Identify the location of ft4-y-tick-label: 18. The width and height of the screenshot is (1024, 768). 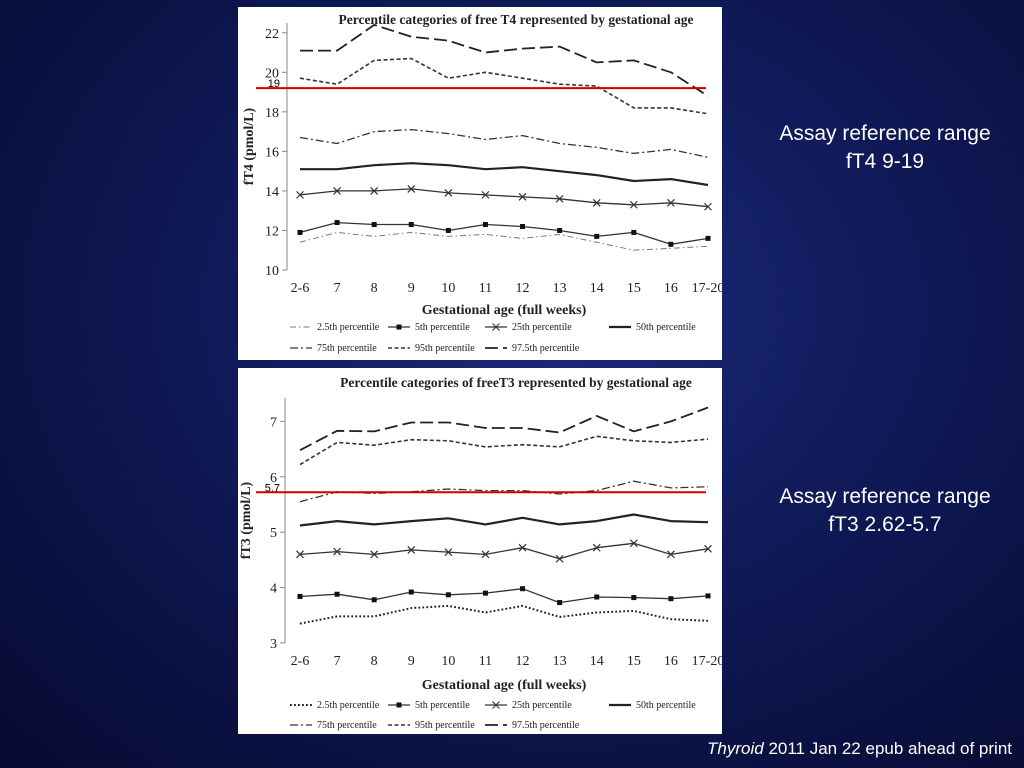
(272, 113).